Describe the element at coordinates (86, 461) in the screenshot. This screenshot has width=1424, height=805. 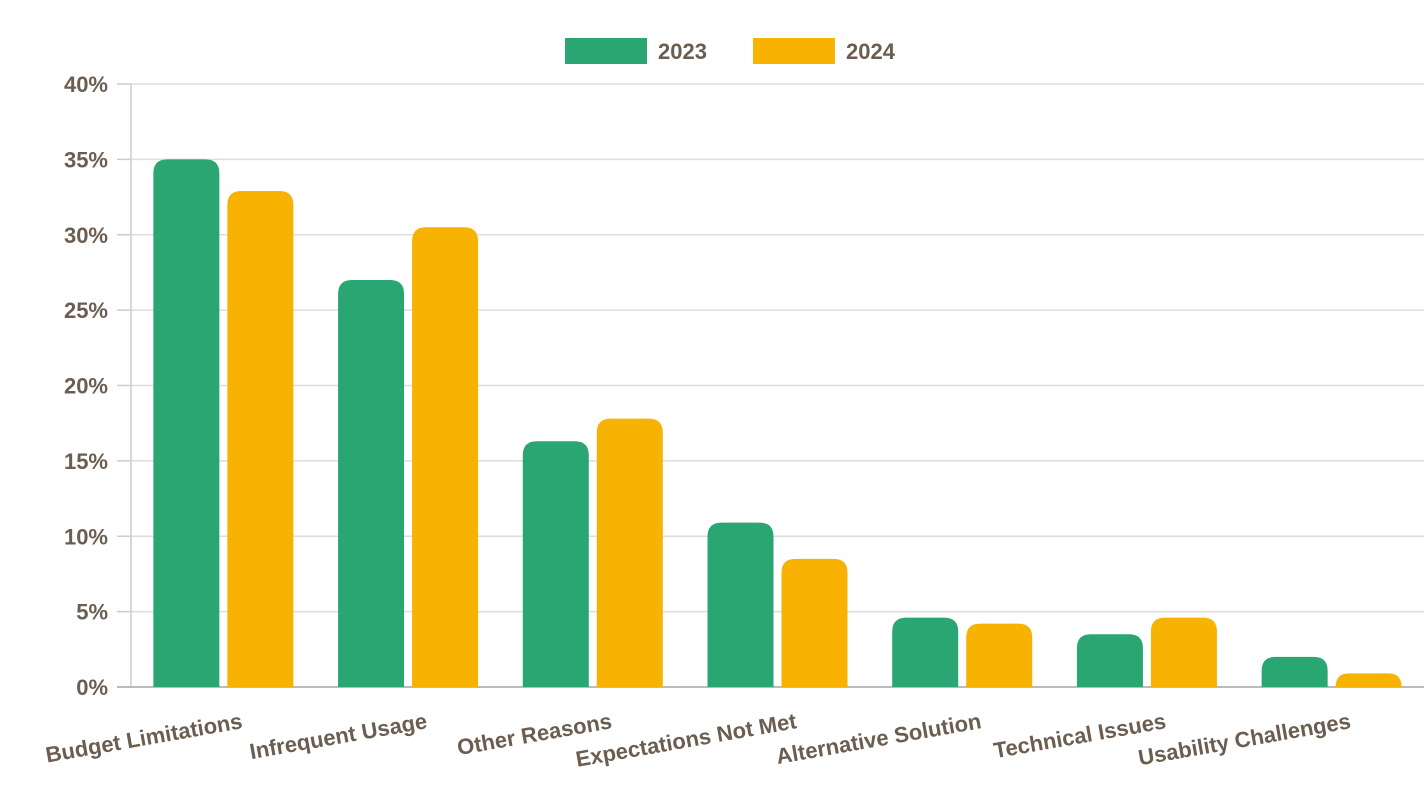
I see `y-tick-label: 15%` at that location.